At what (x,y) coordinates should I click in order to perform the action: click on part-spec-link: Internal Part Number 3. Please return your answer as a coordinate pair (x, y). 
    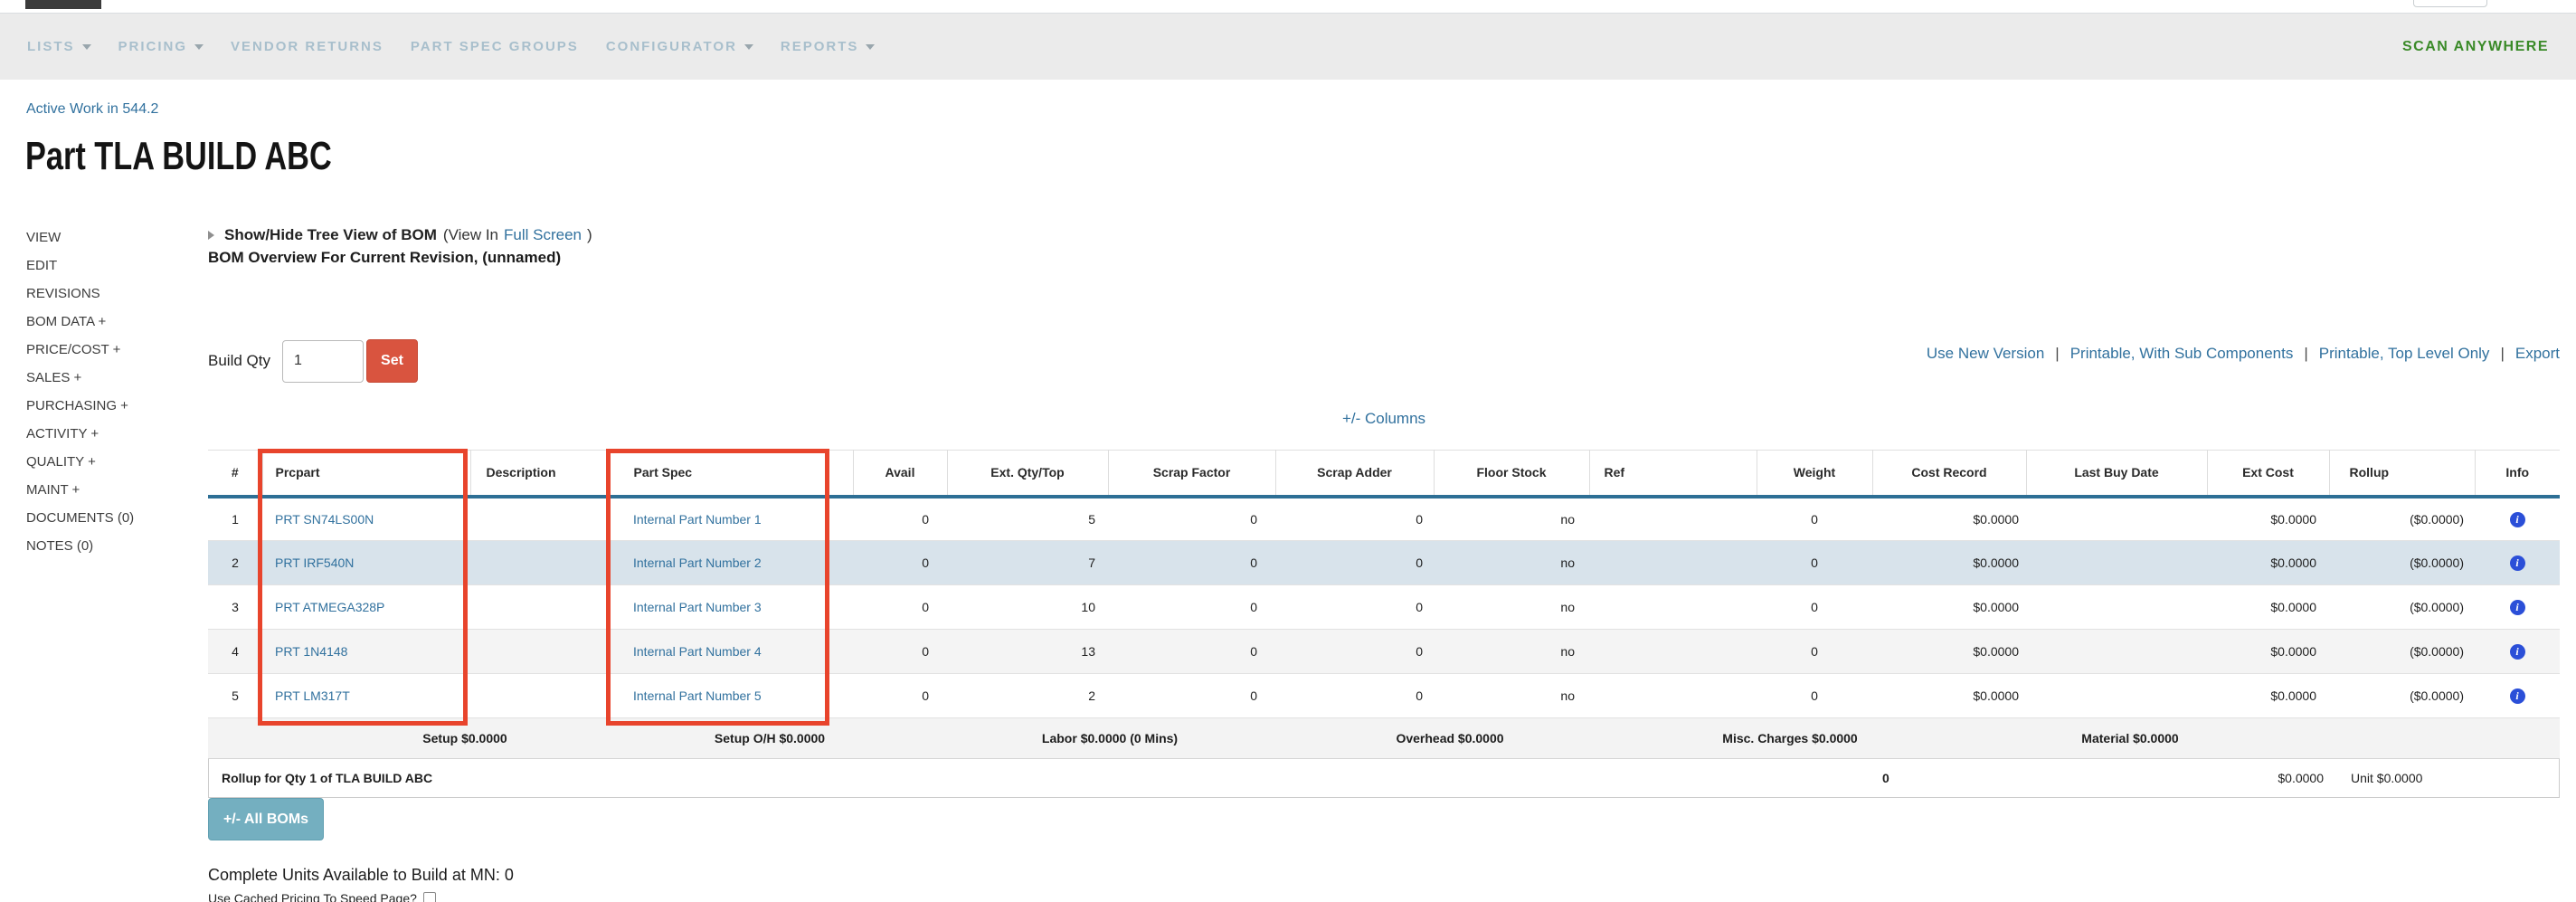
    Looking at the image, I should click on (697, 607).